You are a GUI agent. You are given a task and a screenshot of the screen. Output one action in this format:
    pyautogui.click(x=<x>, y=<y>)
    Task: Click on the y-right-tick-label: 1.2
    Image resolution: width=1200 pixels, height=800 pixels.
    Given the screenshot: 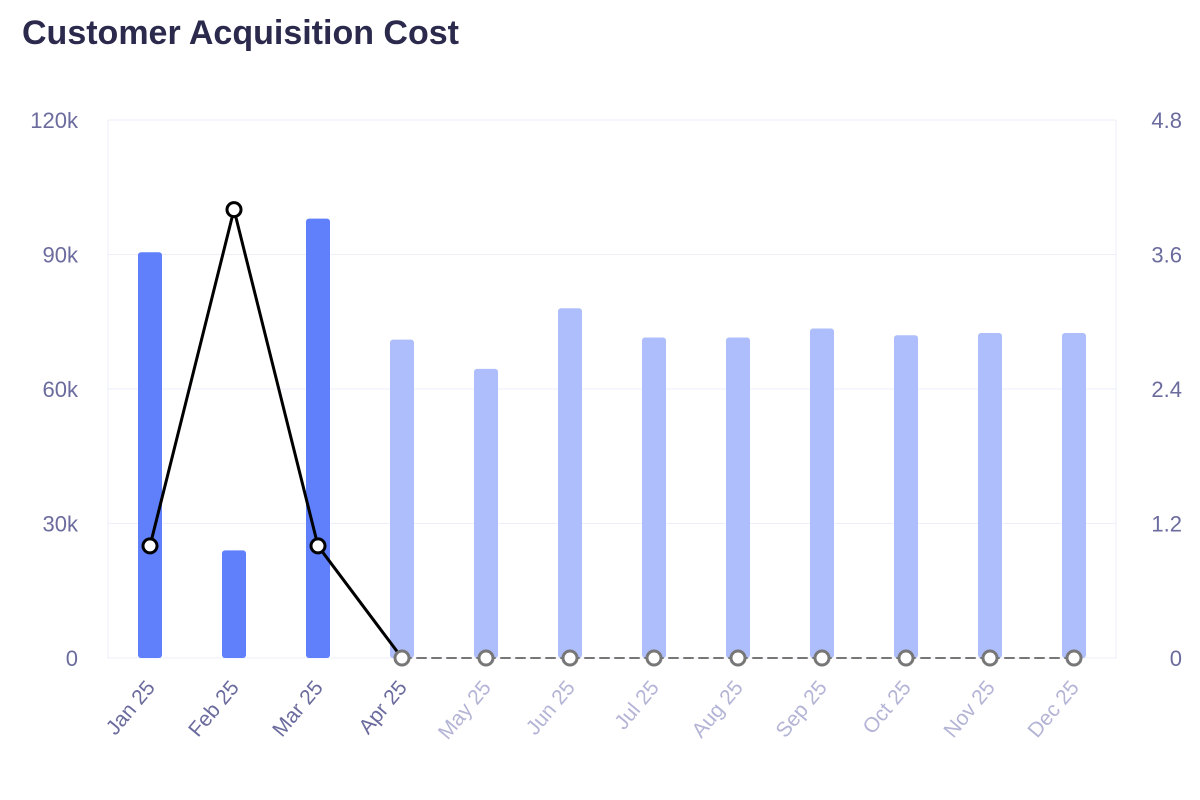 What is the action you would take?
    pyautogui.click(x=1166, y=524)
    